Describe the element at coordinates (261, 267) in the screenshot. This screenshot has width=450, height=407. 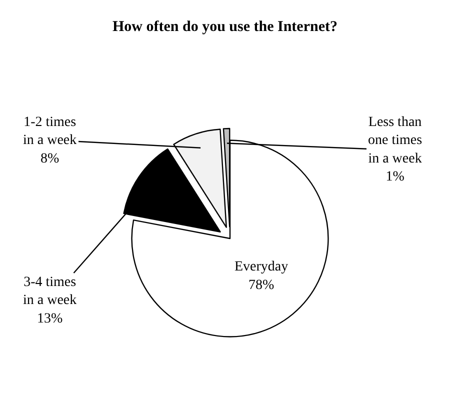
I see `slice-label: Everyday` at that location.